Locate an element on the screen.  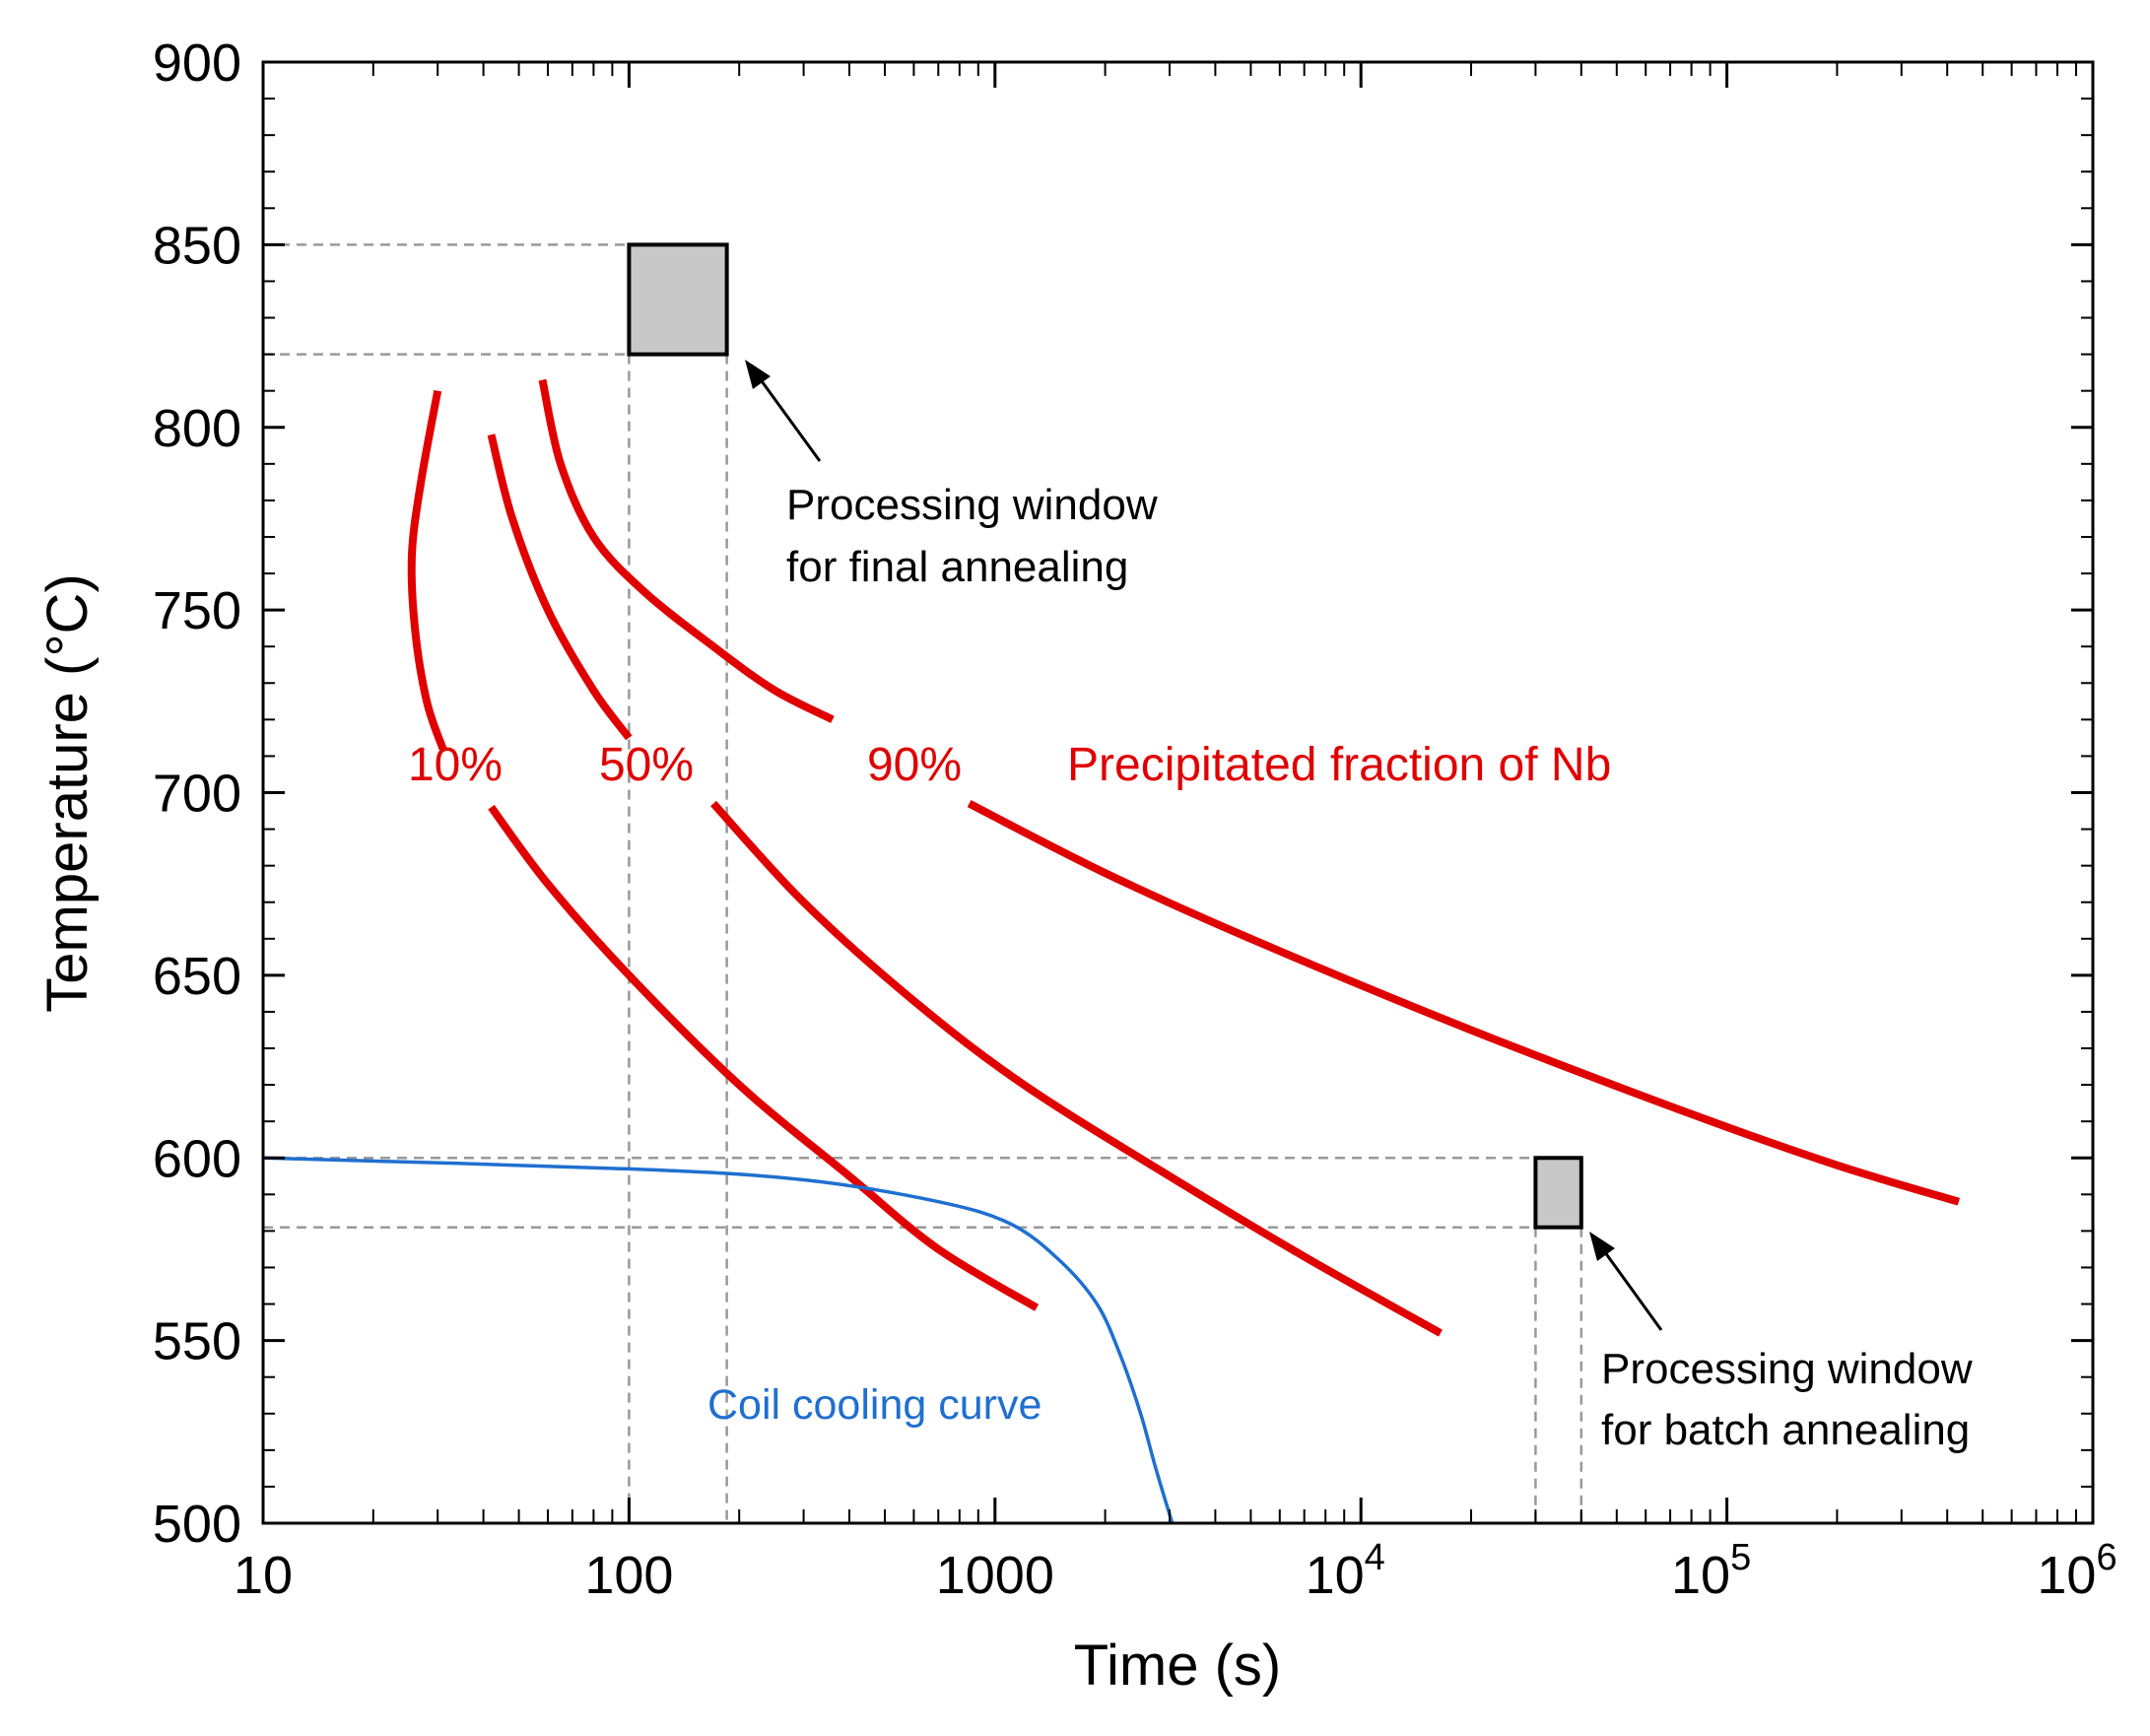
x-tick-label: 10⁴ is located at coordinates (1345, 1571).